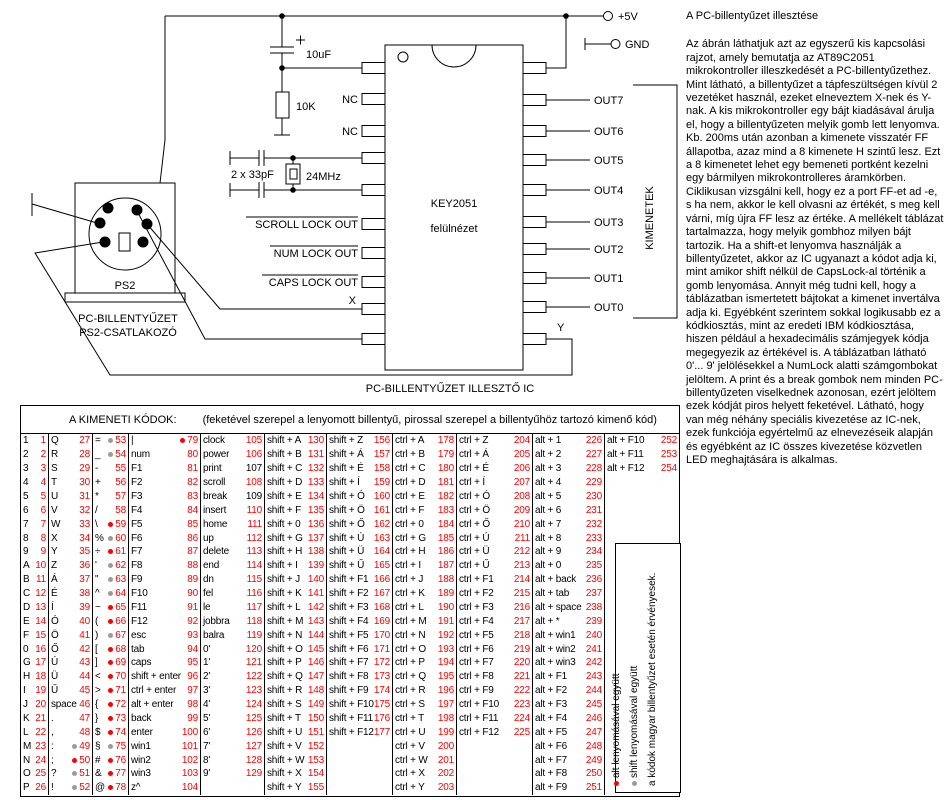 Image resolution: width=950 pixels, height=800 pixels. I want to click on ic-view-label: felülnézet, so click(453, 229).